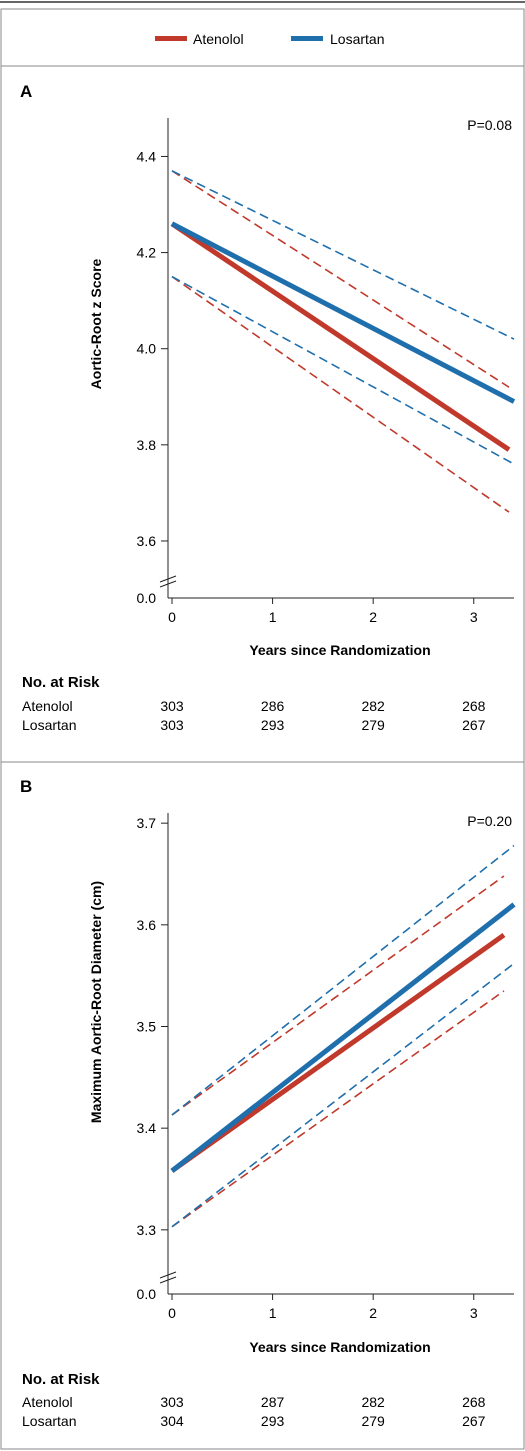  Describe the element at coordinates (172, 706) in the screenshot. I see `risk-value-atenolol-a: 303` at that location.